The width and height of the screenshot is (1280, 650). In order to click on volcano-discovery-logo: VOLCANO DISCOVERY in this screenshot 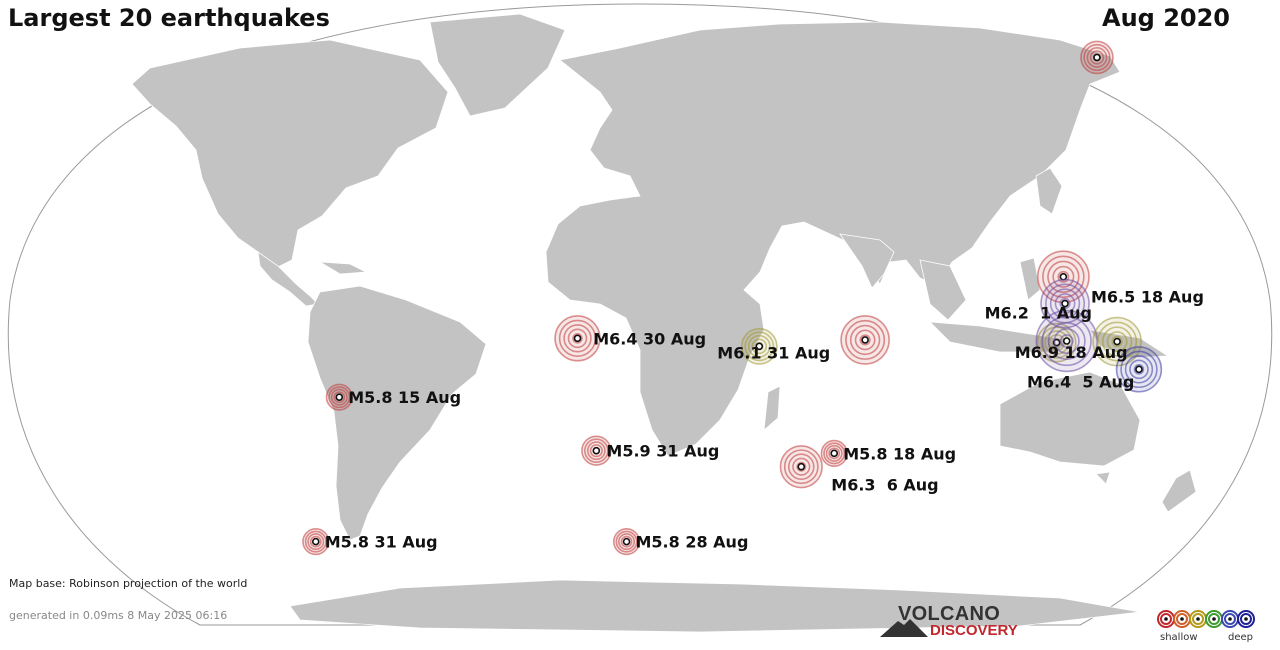, I will do `click(960, 623)`.